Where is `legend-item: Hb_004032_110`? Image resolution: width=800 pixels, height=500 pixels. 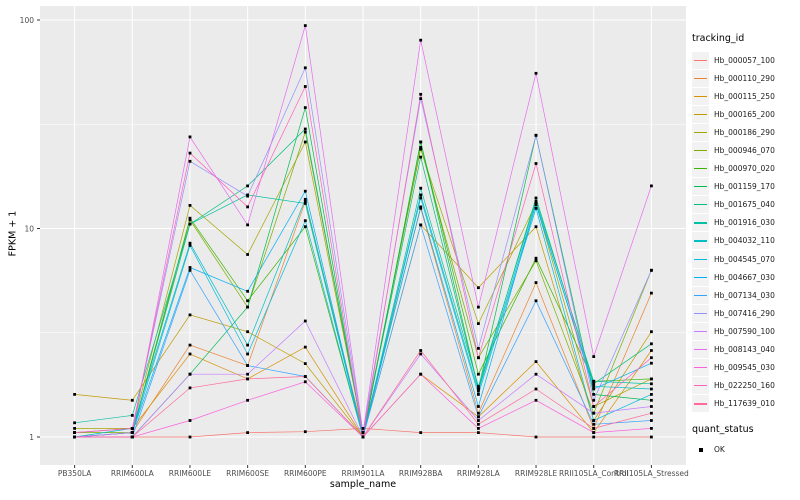
legend-item: Hb_004032_110 is located at coordinates (745, 241).